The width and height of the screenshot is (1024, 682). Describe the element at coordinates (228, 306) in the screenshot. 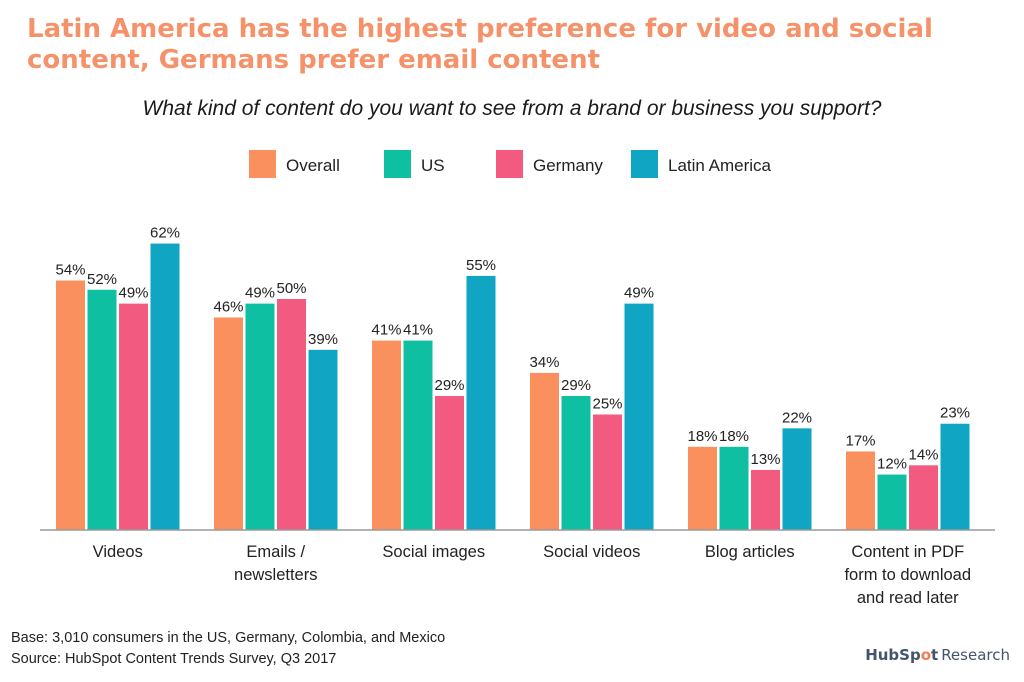

I see `data-label: 46%` at that location.